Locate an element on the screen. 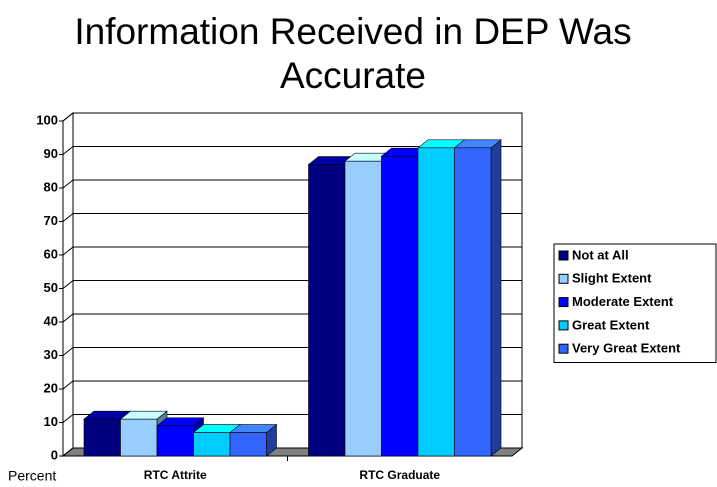  legend-box is located at coordinates (635, 303).